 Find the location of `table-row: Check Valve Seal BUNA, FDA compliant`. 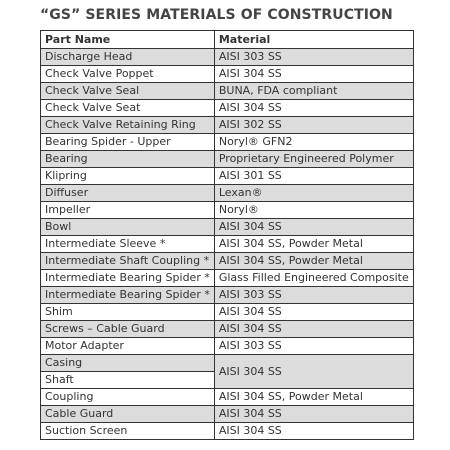

table-row: Check Valve Seal BUNA, FDA compliant is located at coordinates (227, 91).